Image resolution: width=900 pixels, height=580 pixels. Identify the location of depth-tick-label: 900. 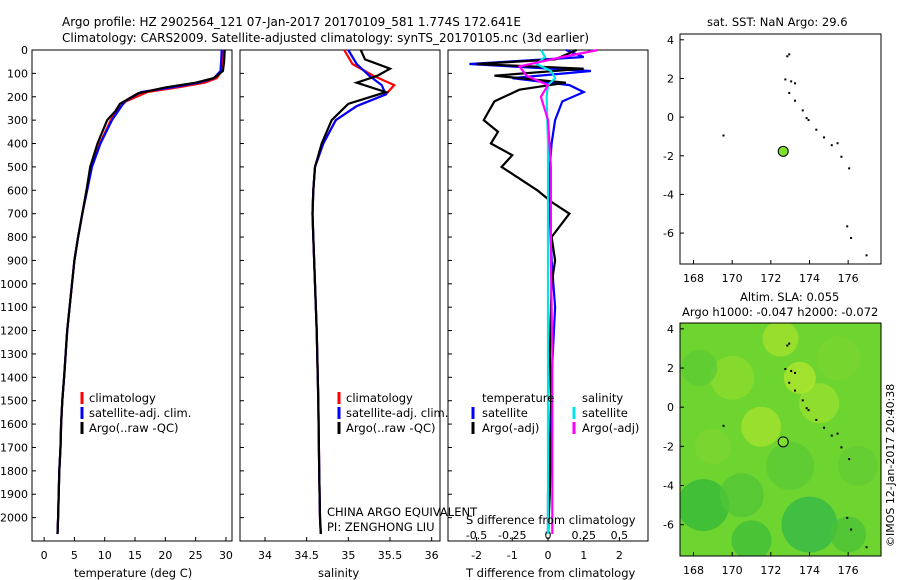
(17, 260).